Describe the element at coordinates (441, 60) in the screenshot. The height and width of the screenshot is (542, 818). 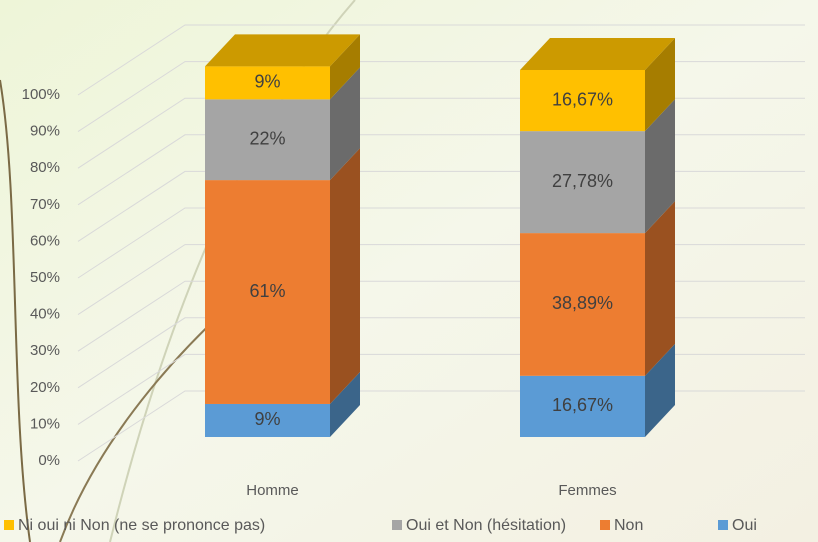
I see `grid-line` at that location.